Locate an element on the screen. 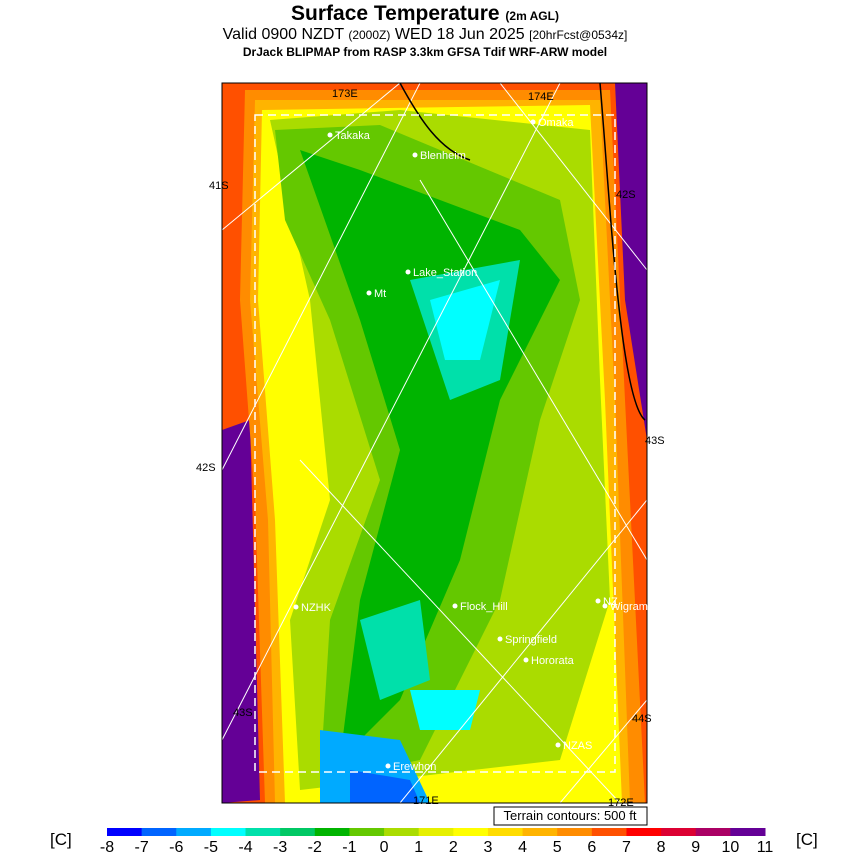 This screenshot has height=860, width=850. place-label: Takaka is located at coordinates (353, 136).